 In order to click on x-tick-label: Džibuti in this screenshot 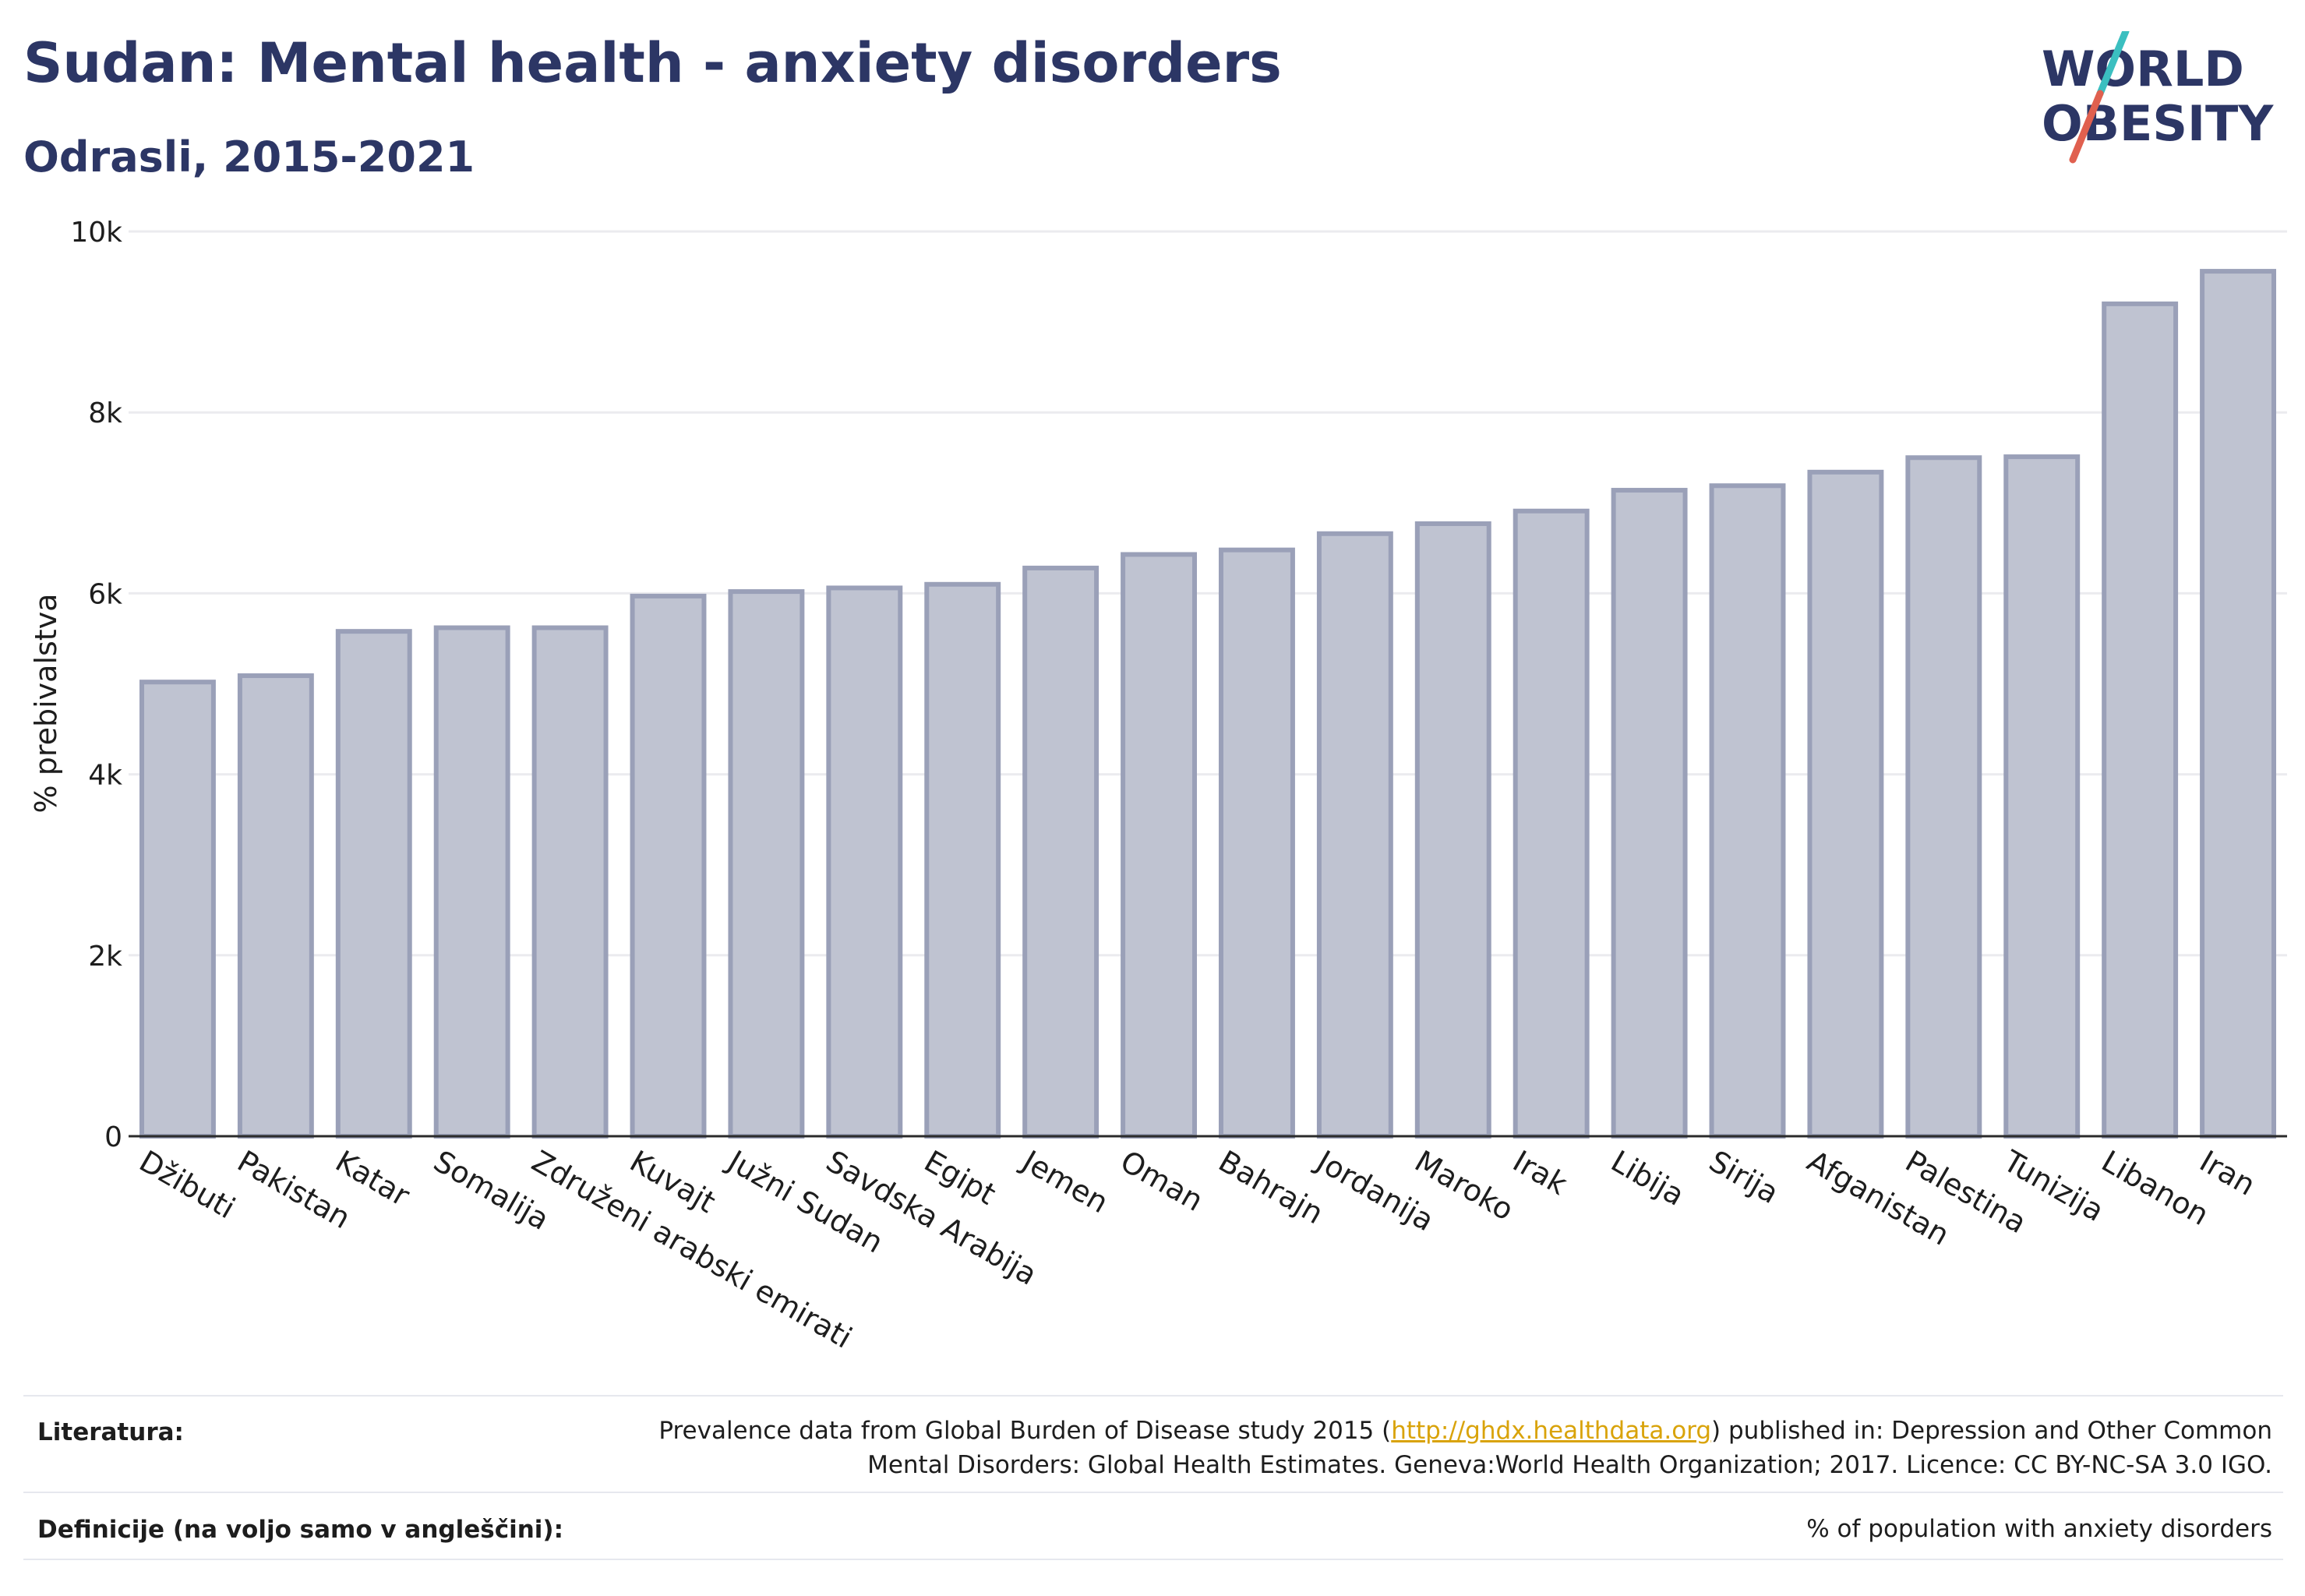, I will do `click(187, 1185)`.